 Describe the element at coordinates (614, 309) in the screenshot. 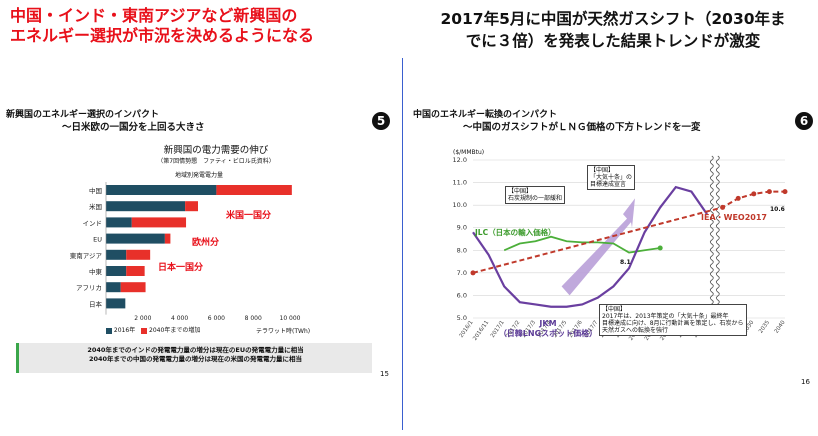

I see `callout-gas-line1: 【中国】` at that location.